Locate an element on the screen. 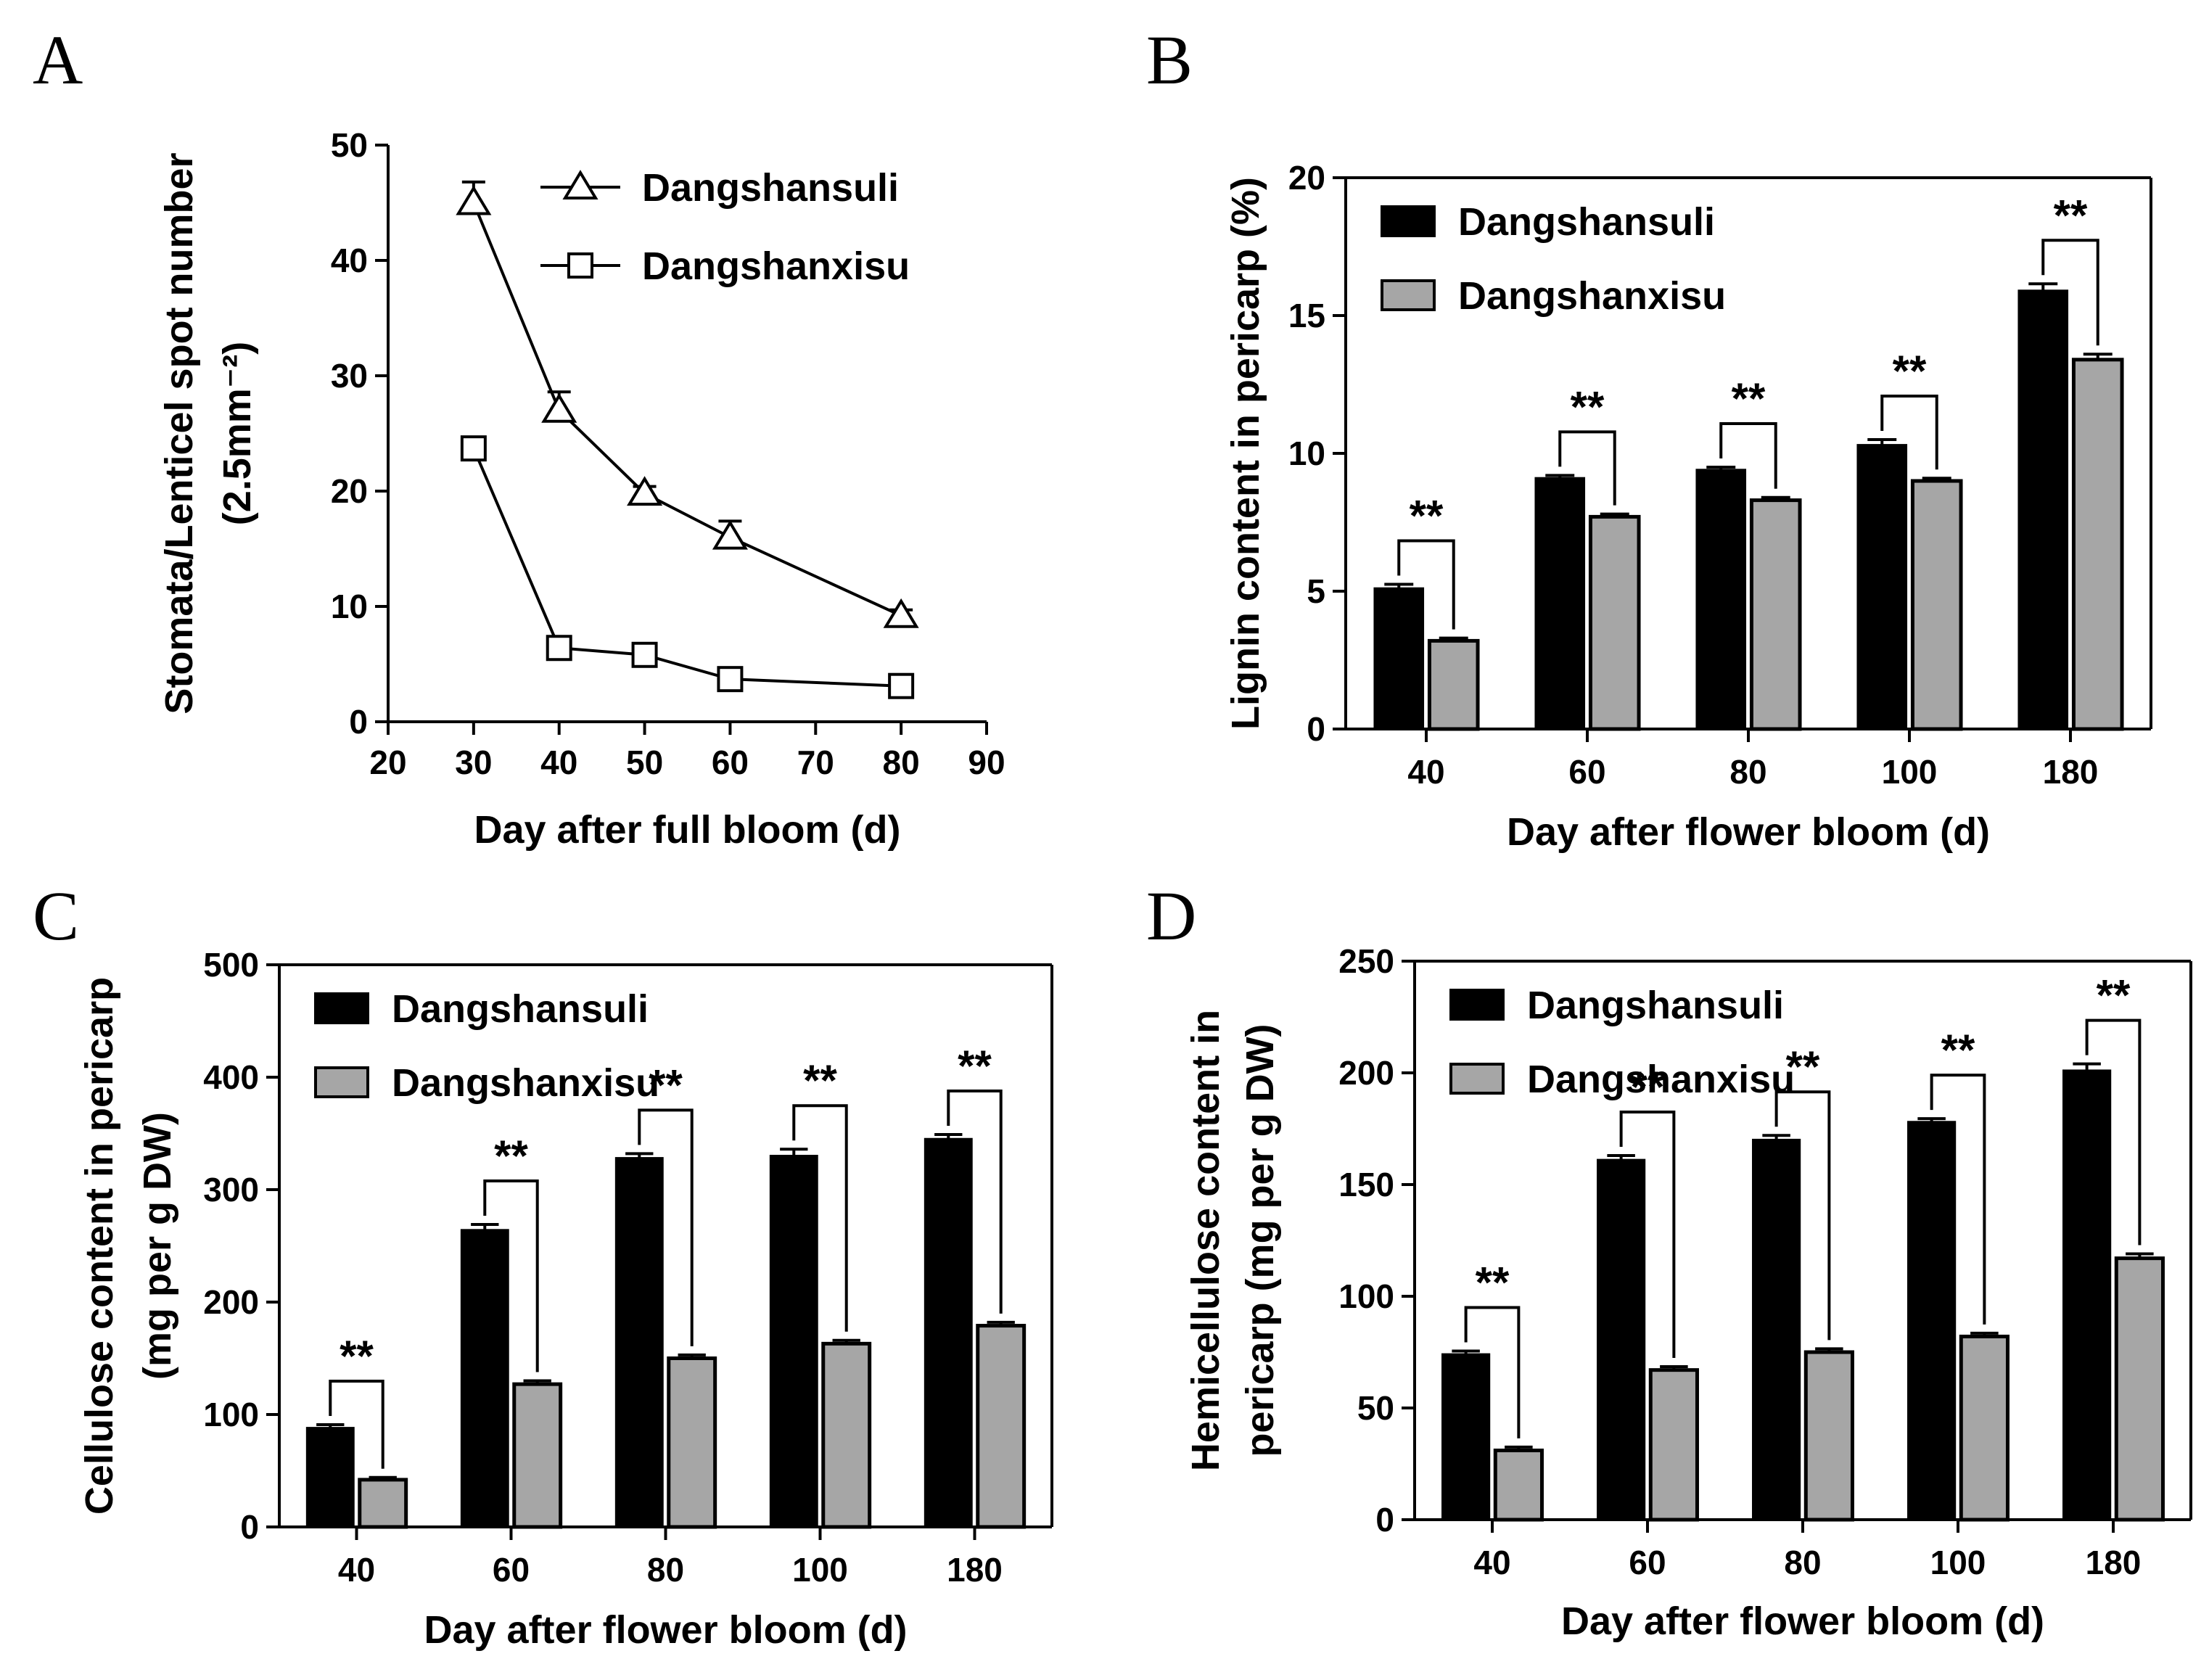  x-axis-title: Day after full bloom (d) is located at coordinates (687, 830).